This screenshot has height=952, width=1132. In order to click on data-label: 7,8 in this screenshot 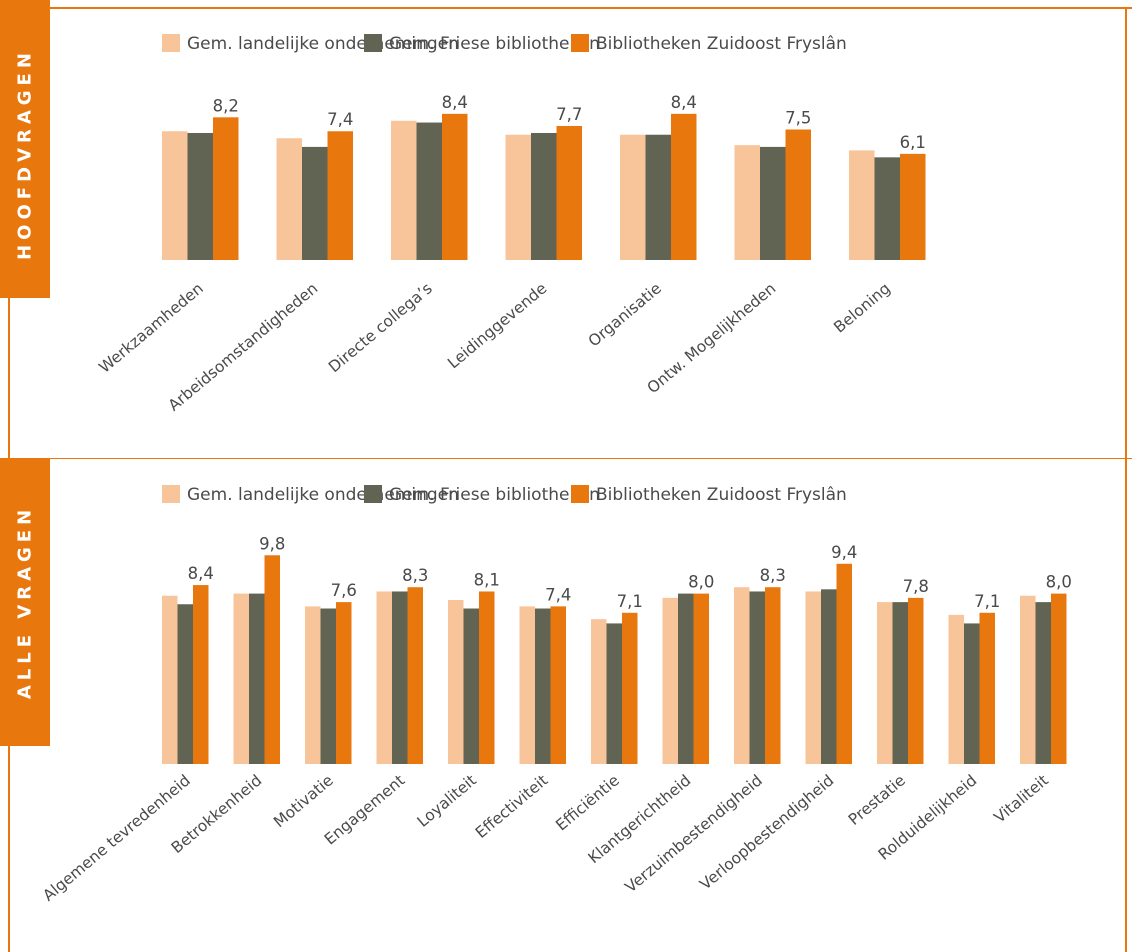, I will do `click(916, 586)`.